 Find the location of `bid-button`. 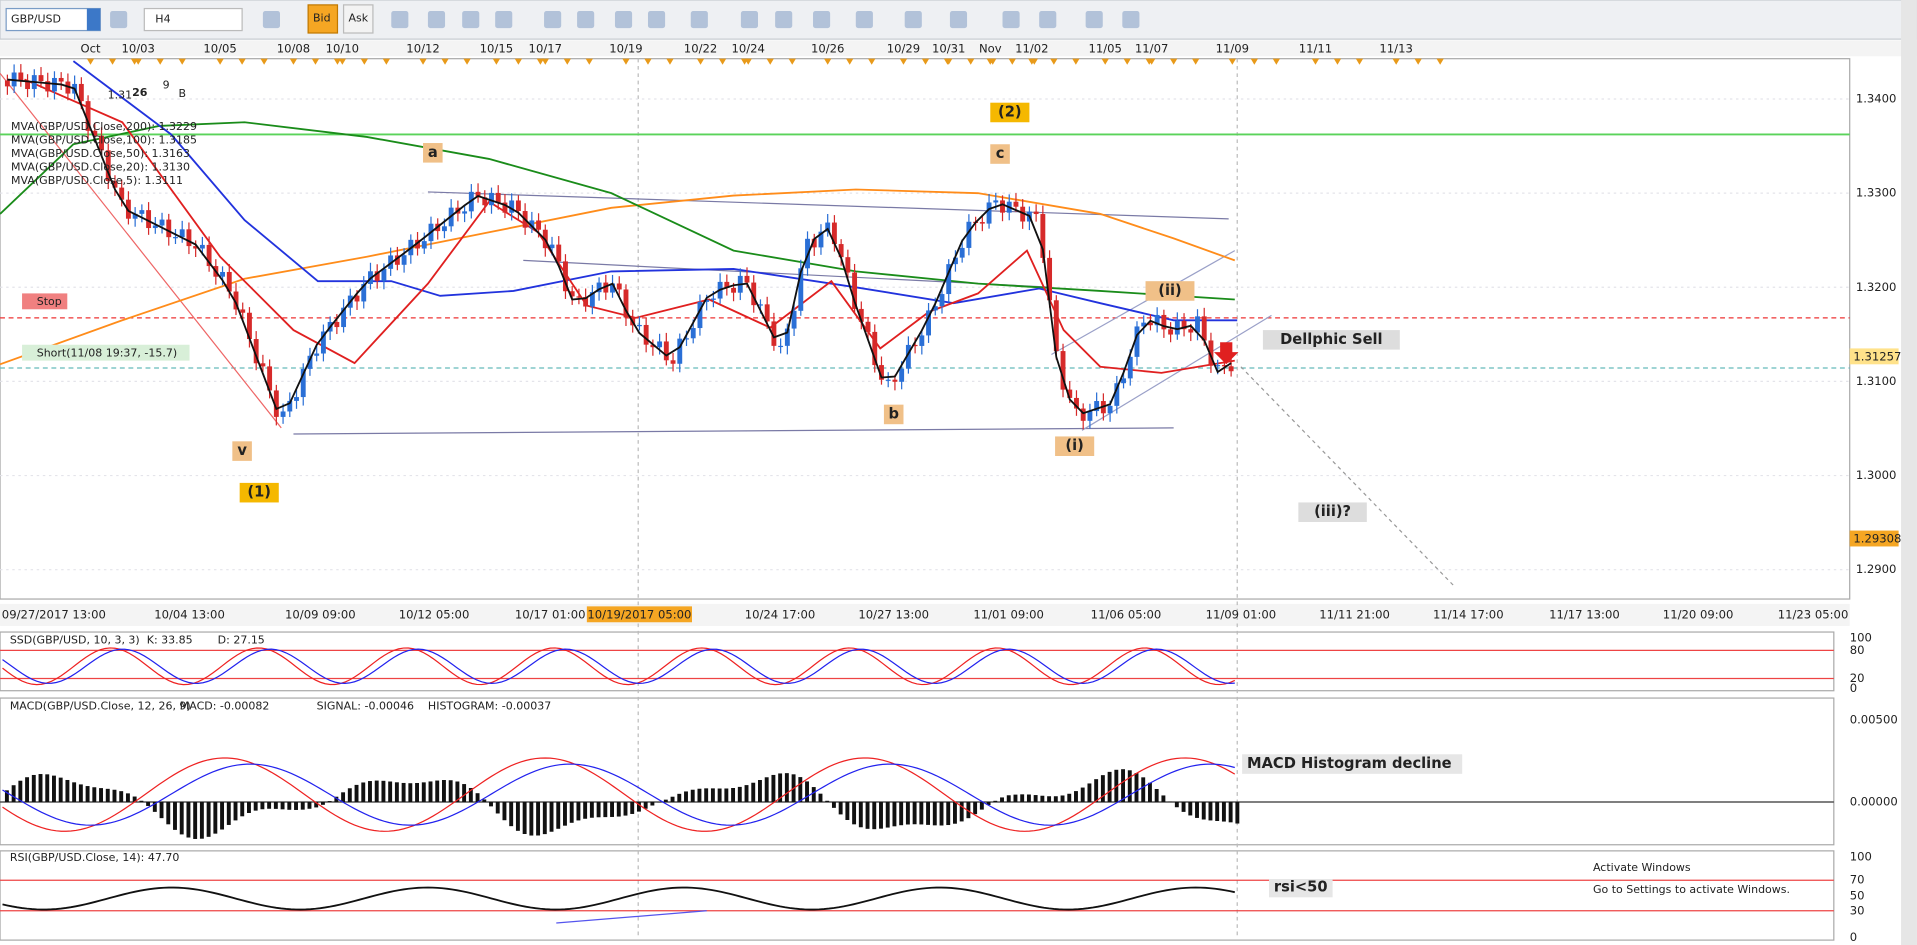

bid-button is located at coordinates (323, 19).